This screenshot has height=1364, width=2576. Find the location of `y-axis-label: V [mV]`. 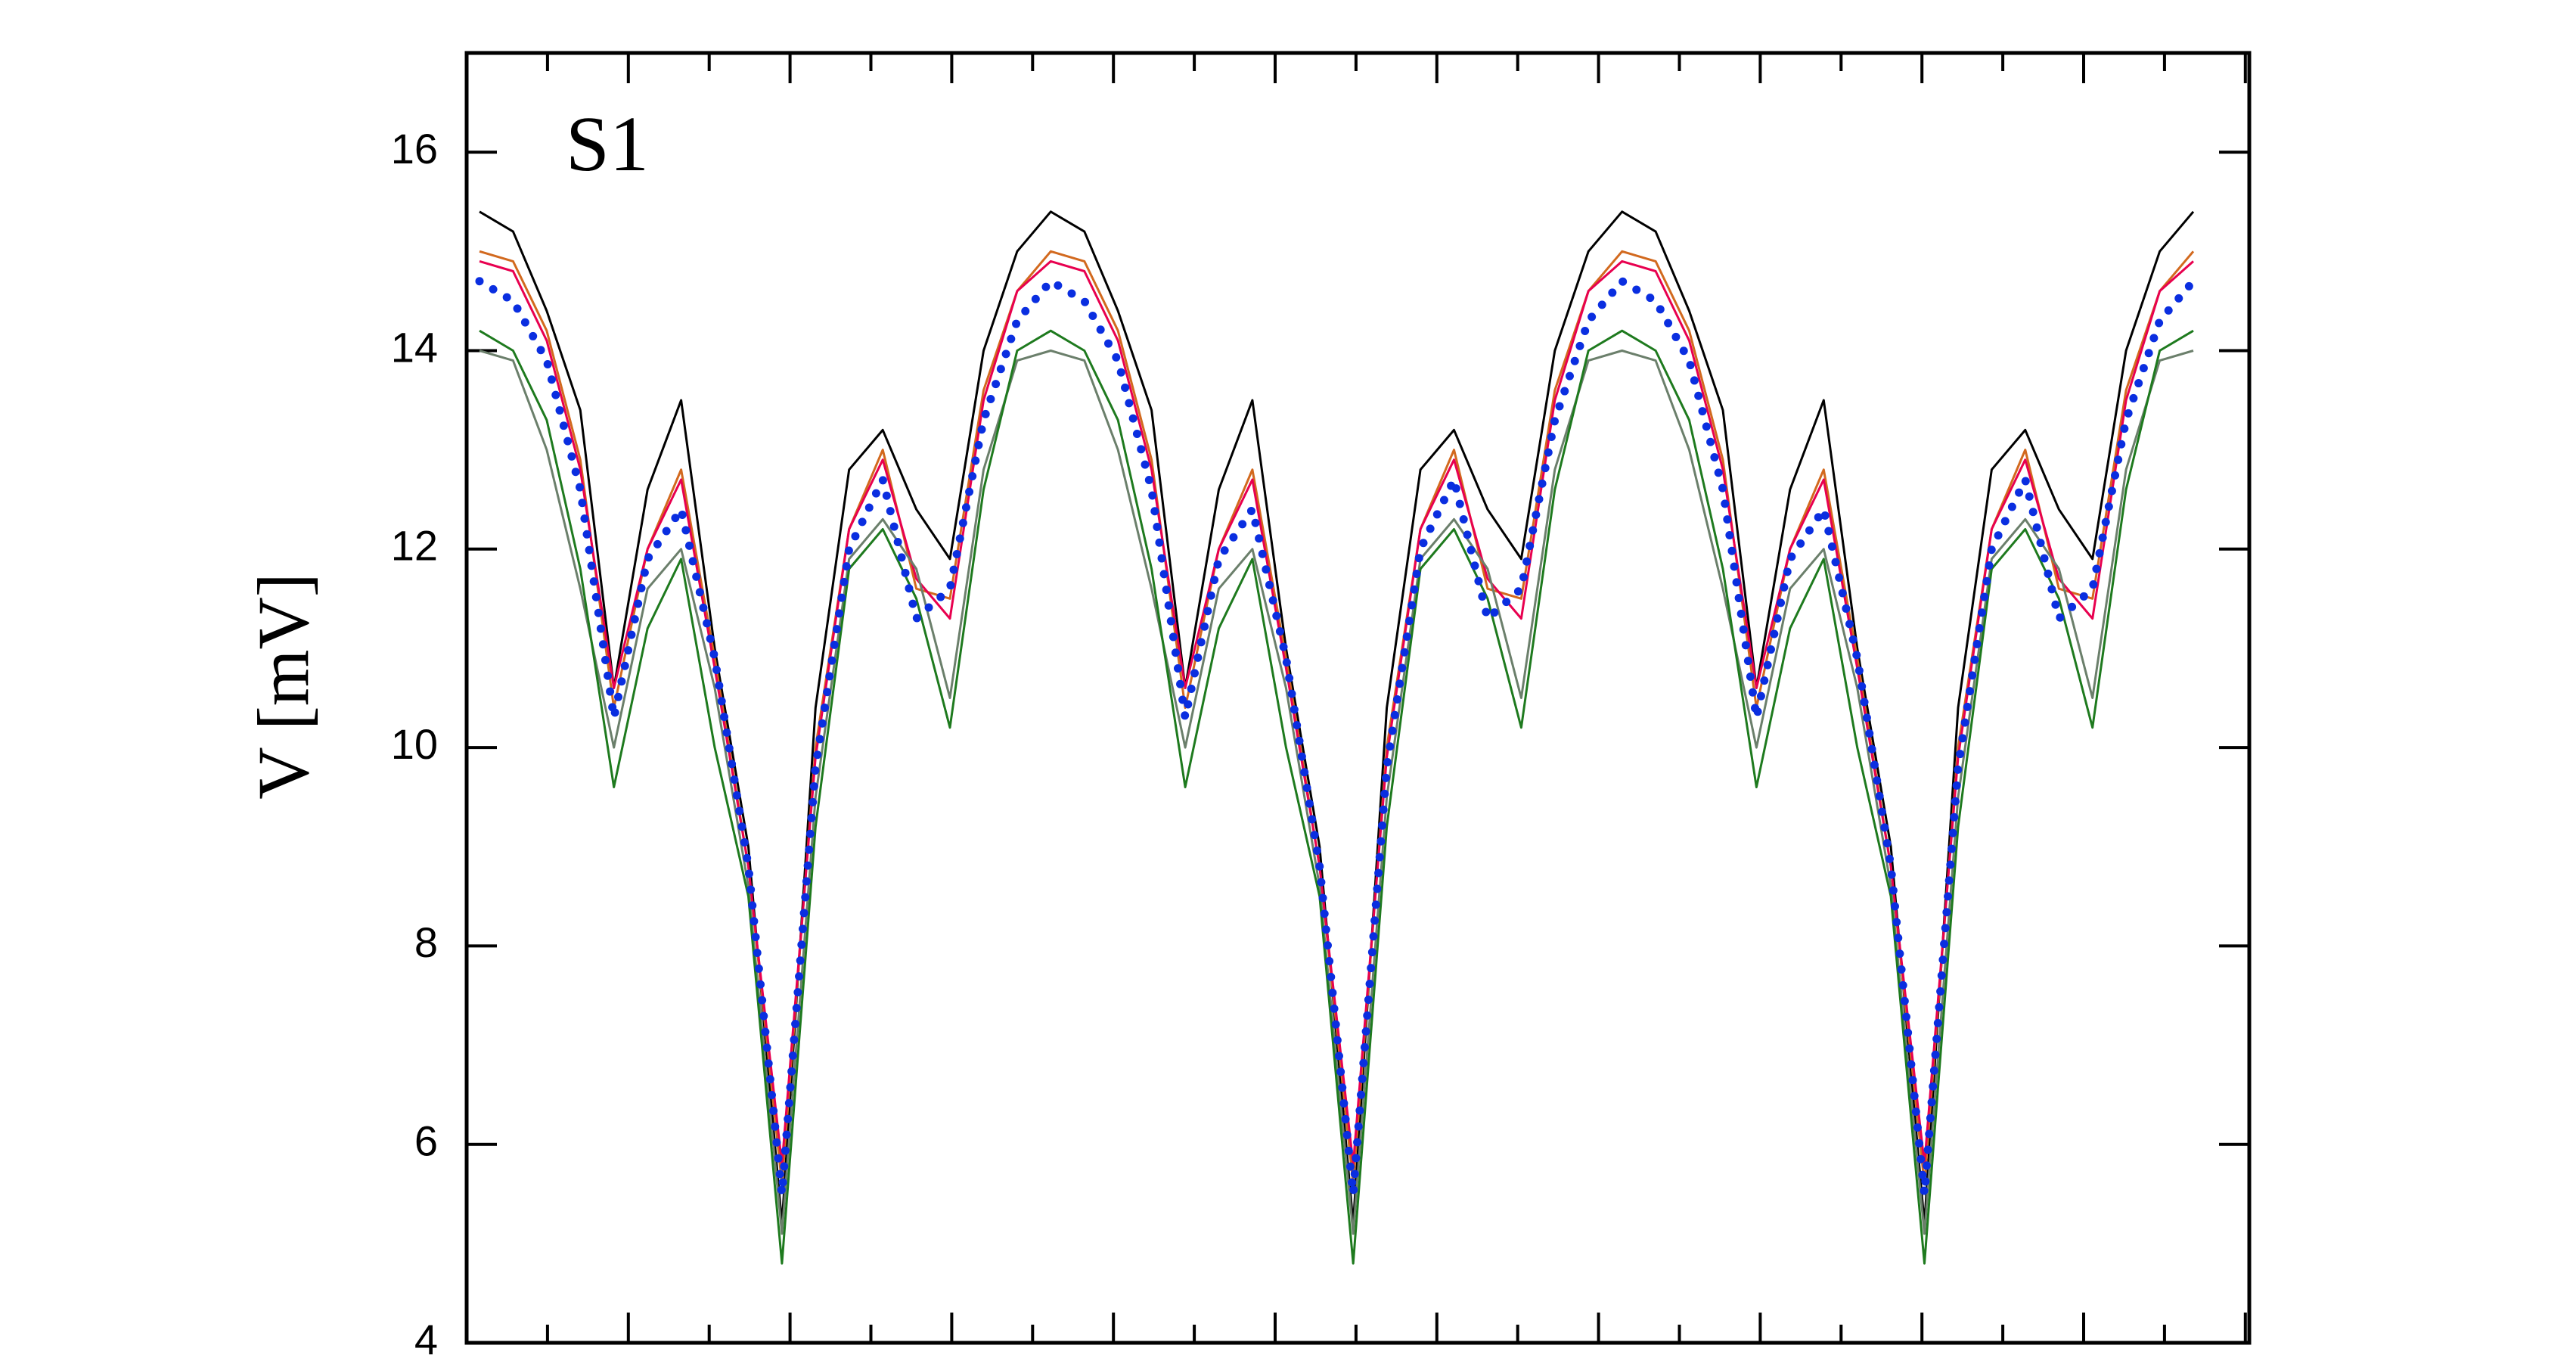

y-axis-label: V [mV] is located at coordinates (283, 686).